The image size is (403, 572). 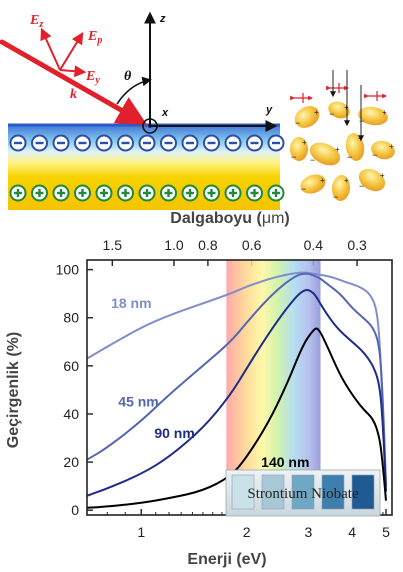 What do you see at coordinates (13, 390) in the screenshot?
I see `y-axis-title: Geçirgenlik (%)` at bounding box center [13, 390].